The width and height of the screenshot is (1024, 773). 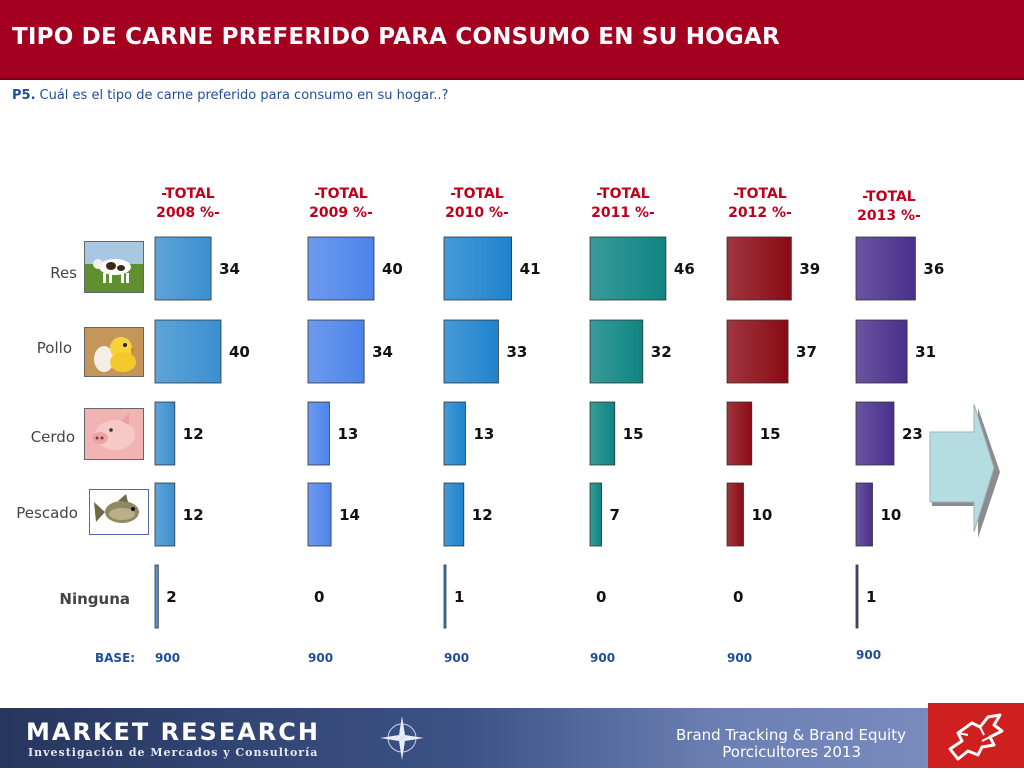 I want to click on brand-line-2: Porcicultores 2013, so click(x=791, y=752).